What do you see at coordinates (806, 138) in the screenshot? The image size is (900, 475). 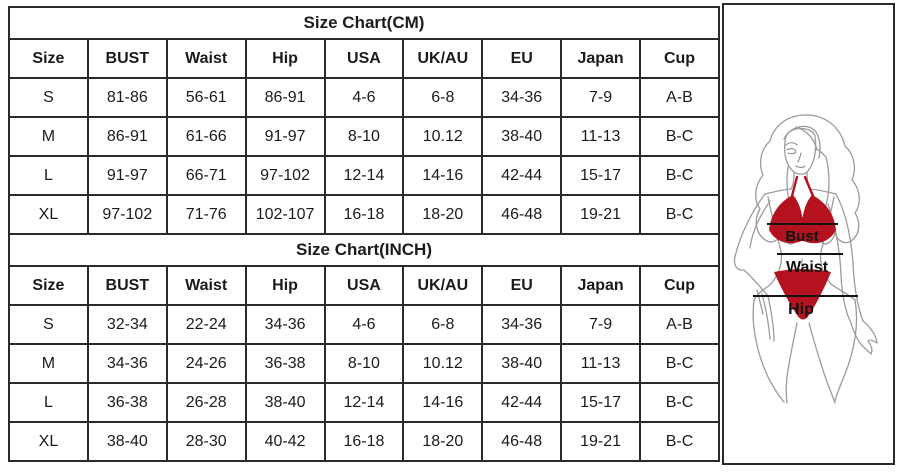 I see `hair-bangs-inner` at bounding box center [806, 138].